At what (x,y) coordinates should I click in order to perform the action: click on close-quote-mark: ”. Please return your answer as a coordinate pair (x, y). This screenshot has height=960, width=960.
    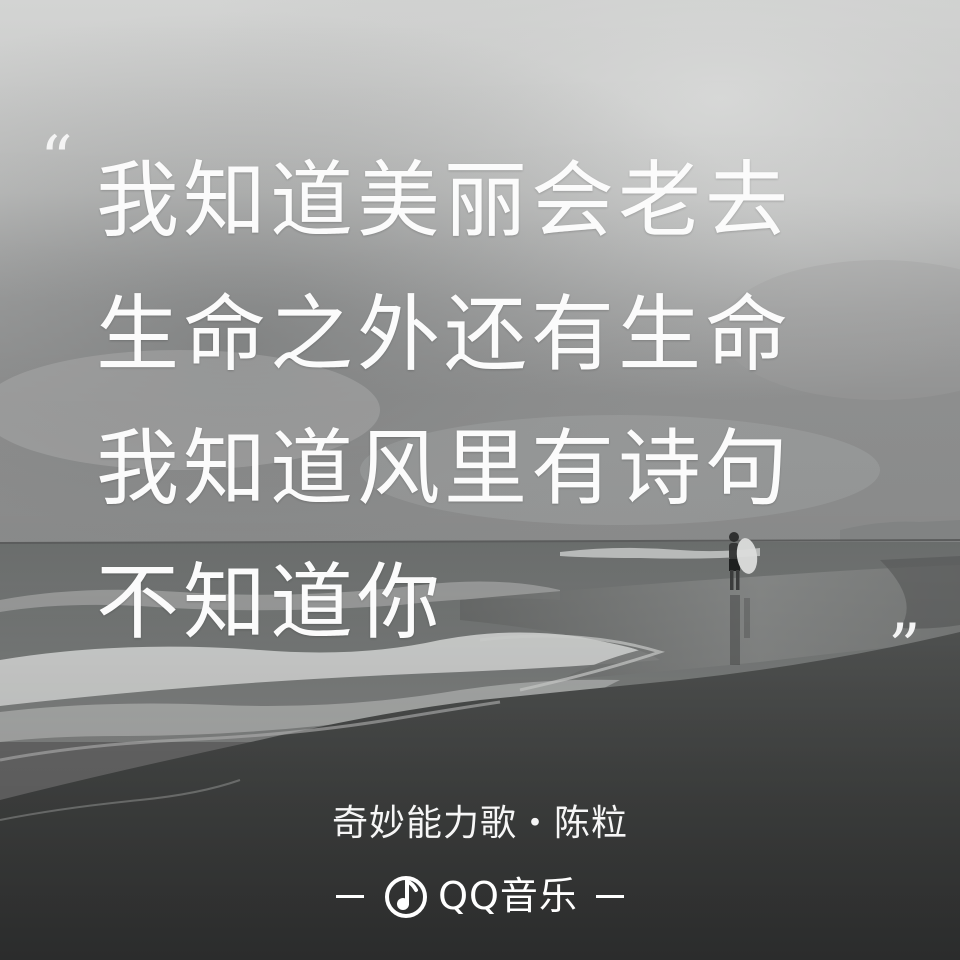
    Looking at the image, I should click on (904, 648).